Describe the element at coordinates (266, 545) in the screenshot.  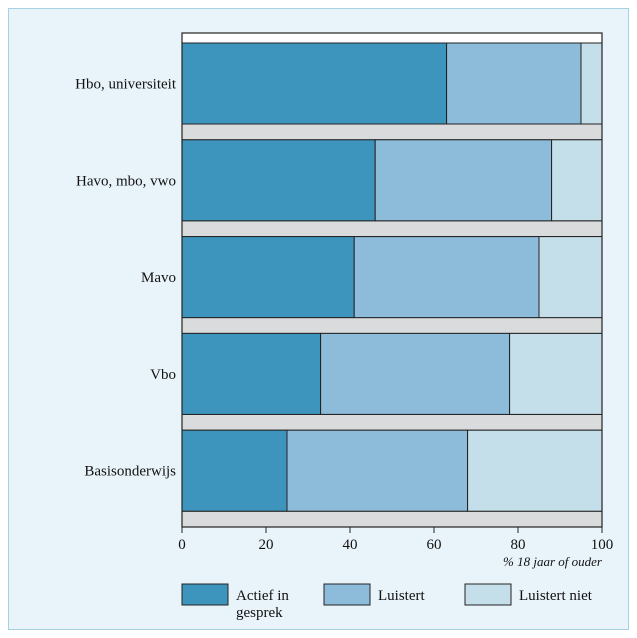
I see `x-tick-label: 20` at that location.